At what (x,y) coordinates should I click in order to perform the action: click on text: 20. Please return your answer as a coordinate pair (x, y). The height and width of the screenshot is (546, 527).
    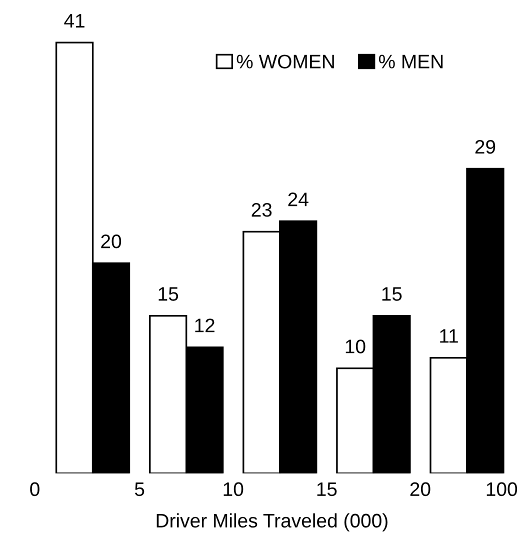
    Looking at the image, I should click on (420, 489).